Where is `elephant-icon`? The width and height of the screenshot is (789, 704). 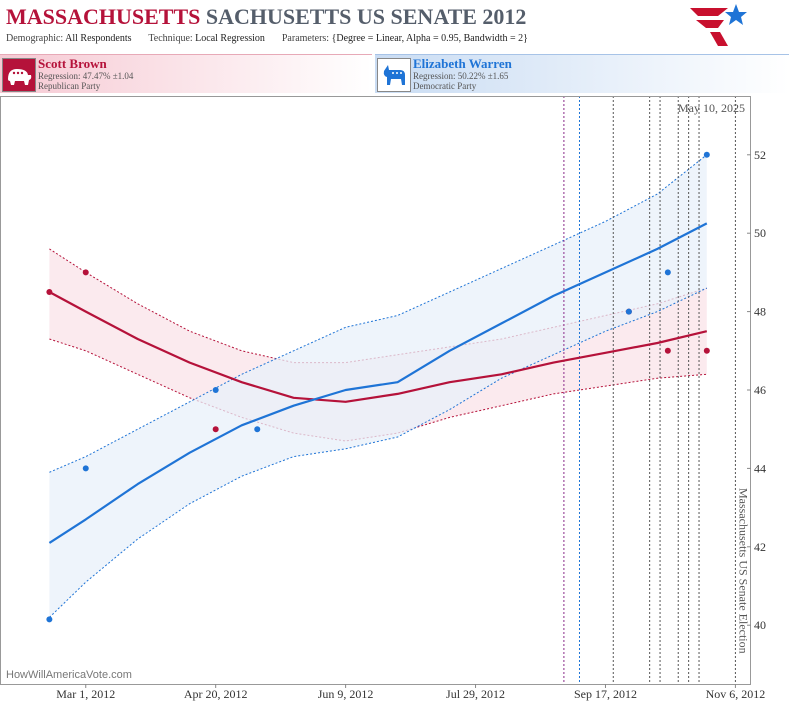
elephant-icon is located at coordinates (19, 75).